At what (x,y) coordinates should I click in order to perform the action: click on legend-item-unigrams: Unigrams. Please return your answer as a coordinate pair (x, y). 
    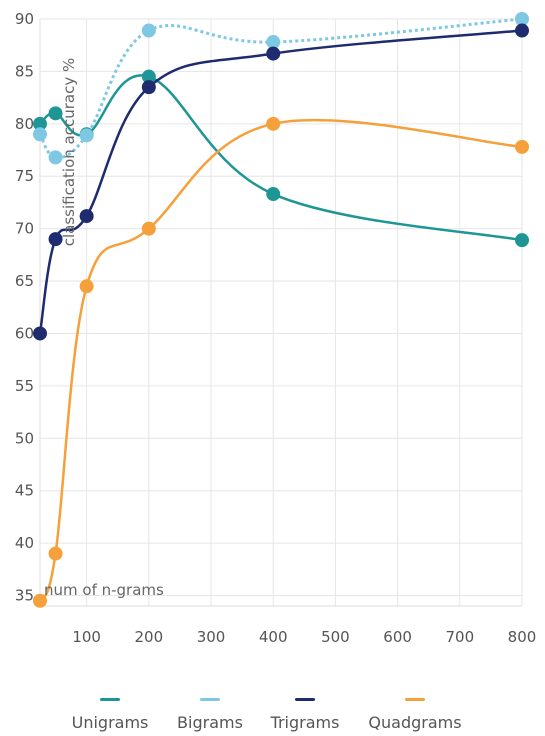
    Looking at the image, I should click on (110, 711).